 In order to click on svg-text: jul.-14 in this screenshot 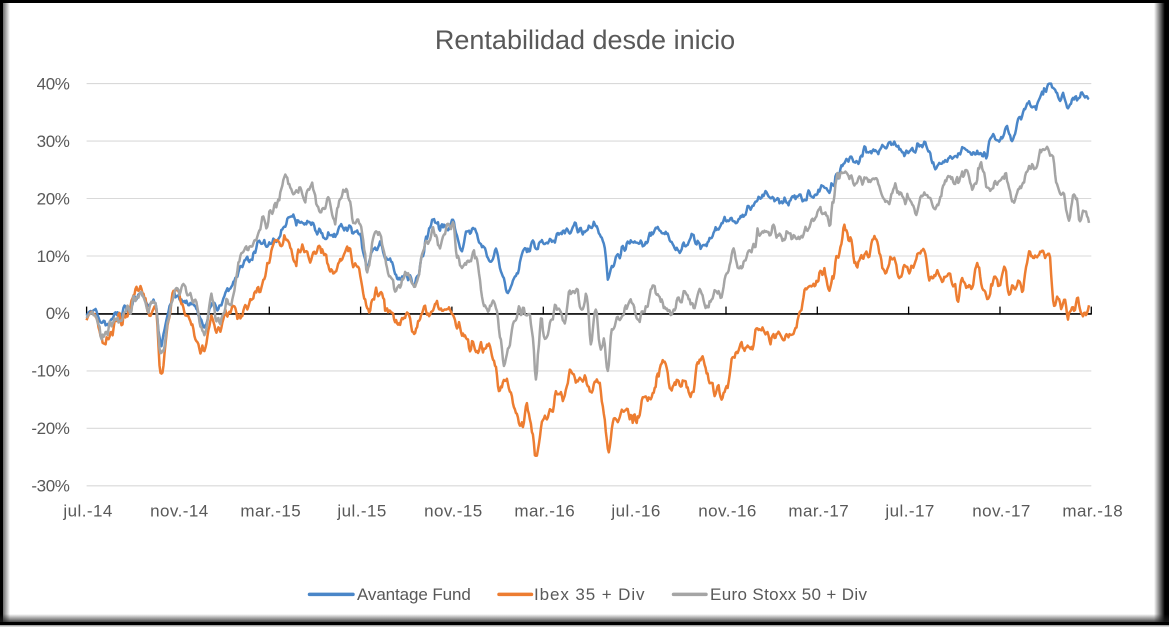, I will do `click(87, 511)`.